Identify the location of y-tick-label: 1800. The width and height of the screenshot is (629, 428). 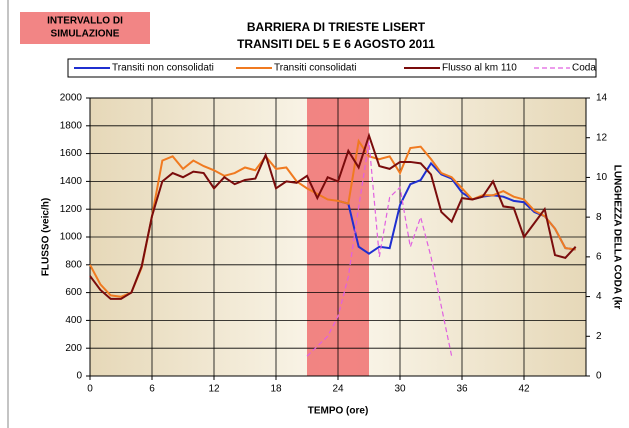
(71, 125).